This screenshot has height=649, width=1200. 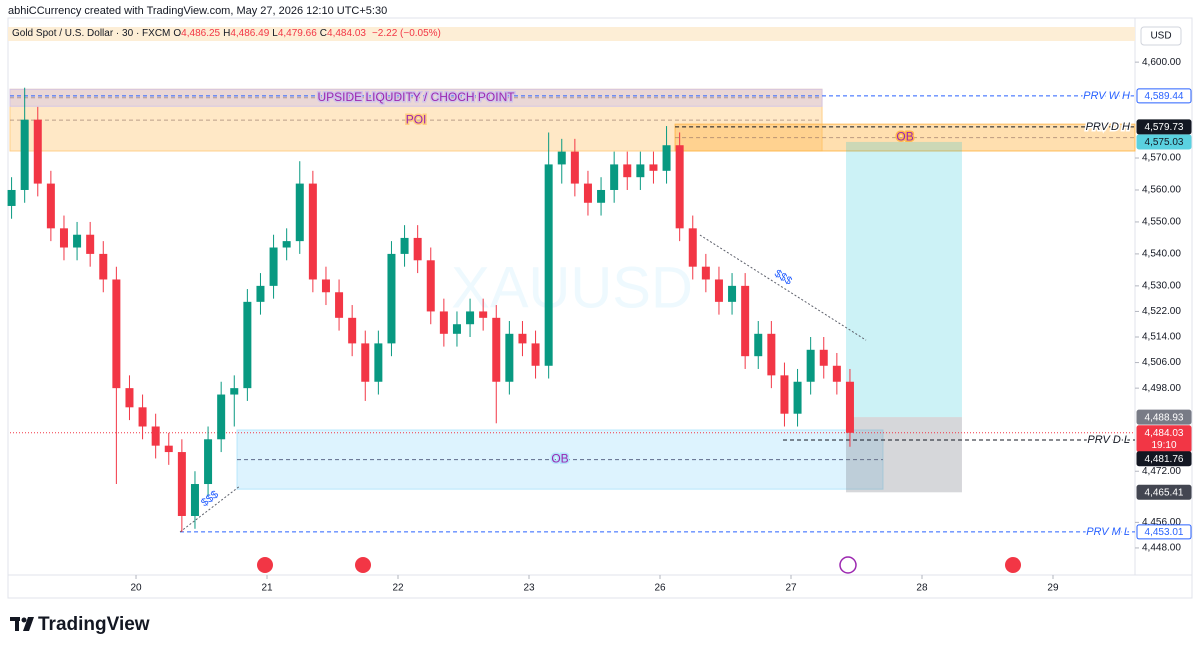 What do you see at coordinates (177, 33) in the screenshot?
I see `ohlc-key: O` at bounding box center [177, 33].